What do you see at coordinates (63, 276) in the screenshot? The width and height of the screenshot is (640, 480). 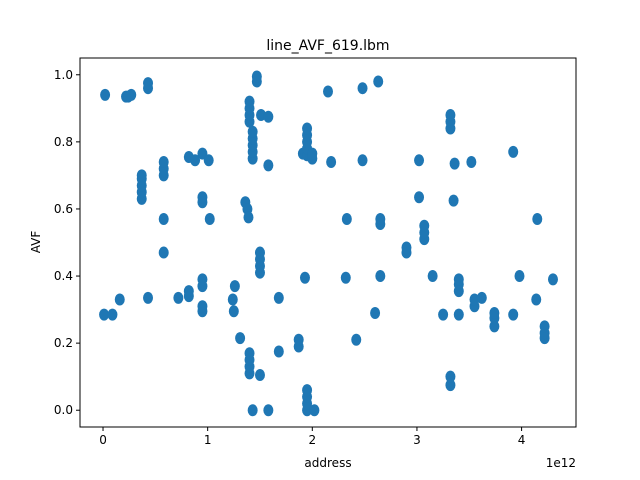 I see `y-tick-label: 0.4` at bounding box center [63, 276].